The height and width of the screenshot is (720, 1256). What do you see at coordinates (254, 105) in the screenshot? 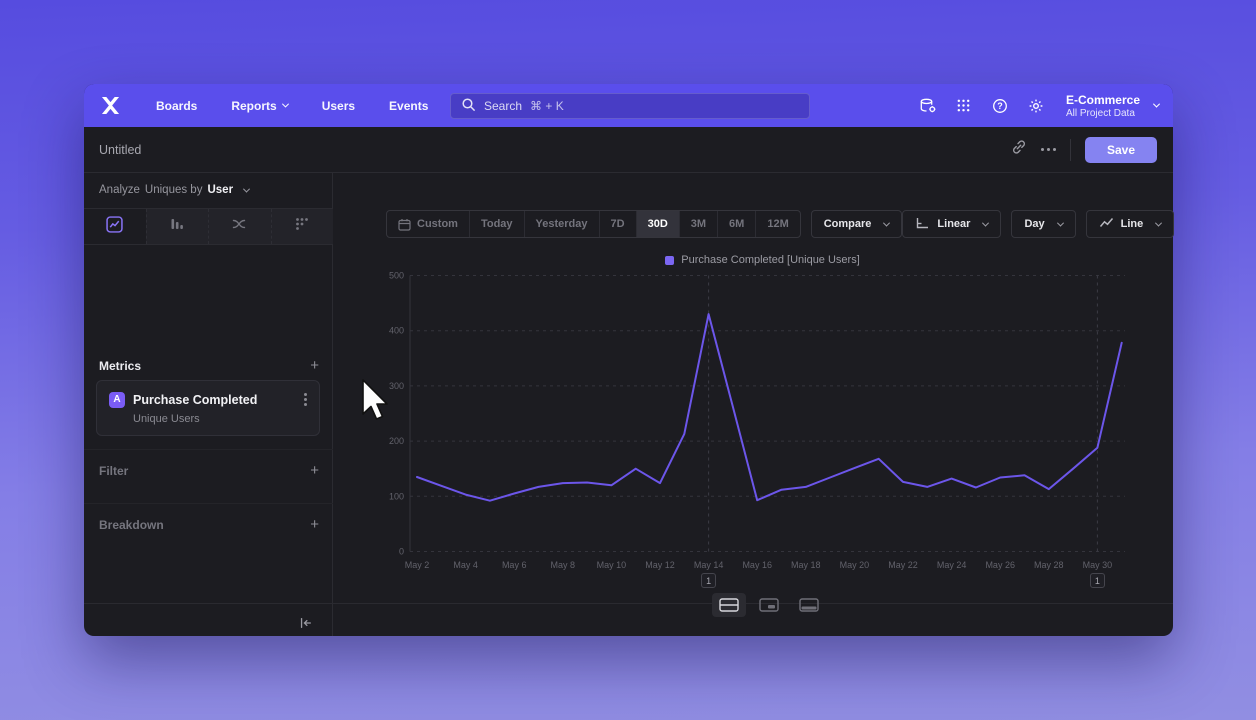
I see `nav-item-label: Reports` at bounding box center [254, 105].